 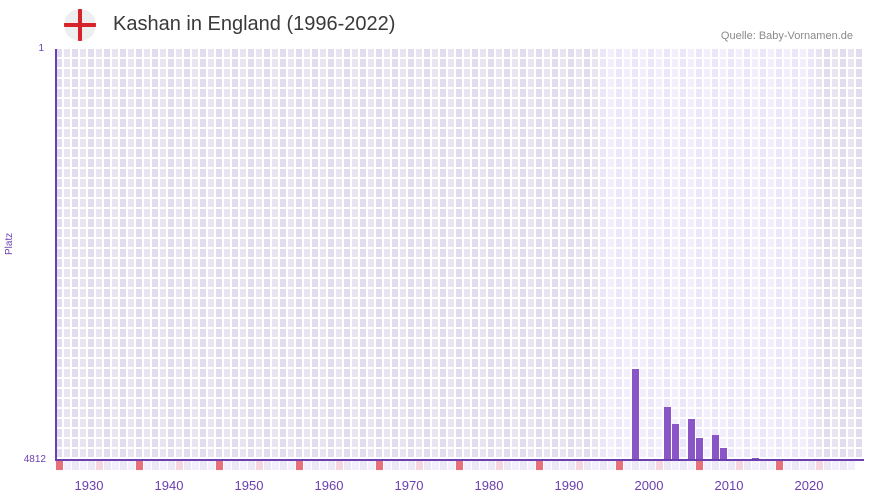 I want to click on x-tick-2020: 2020, so click(x=809, y=485).